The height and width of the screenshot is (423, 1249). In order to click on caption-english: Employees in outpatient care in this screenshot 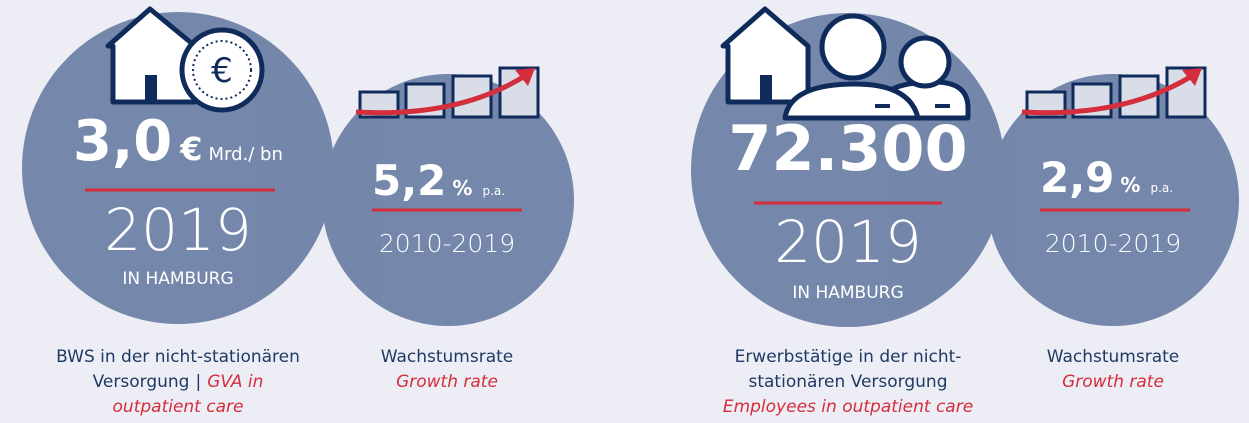, I will do `click(848, 407)`.